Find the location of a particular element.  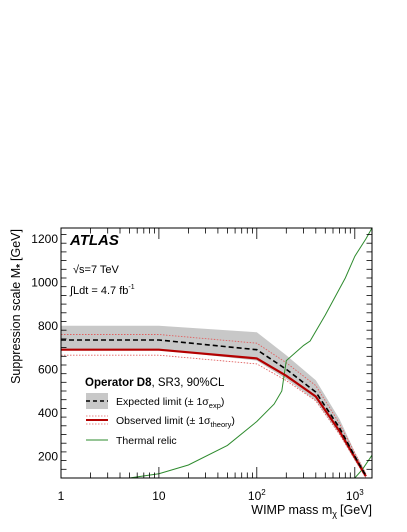

lumi-text: ∫Ldt = 4.7 fb is located at coordinates (98, 291).